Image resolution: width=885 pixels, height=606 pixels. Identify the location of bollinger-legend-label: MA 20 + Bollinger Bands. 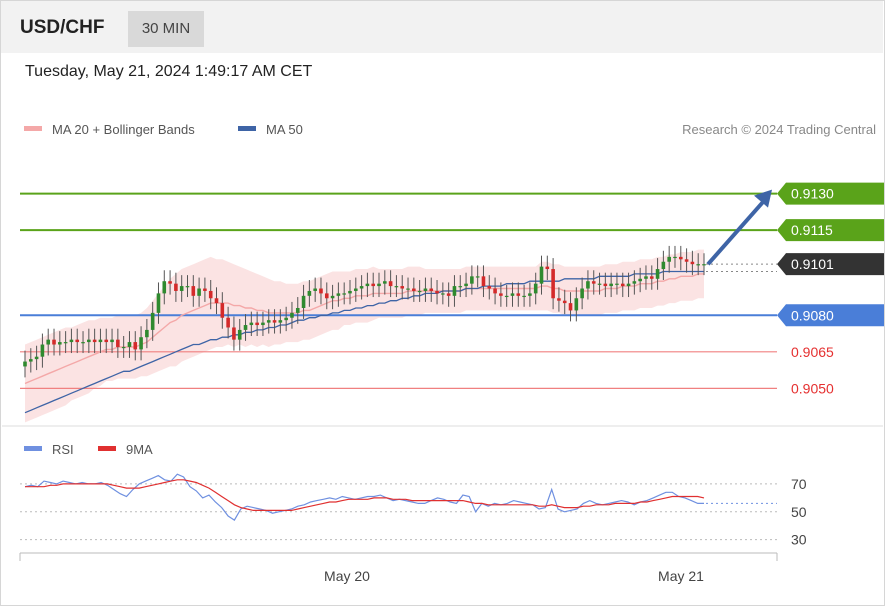
(123, 129).